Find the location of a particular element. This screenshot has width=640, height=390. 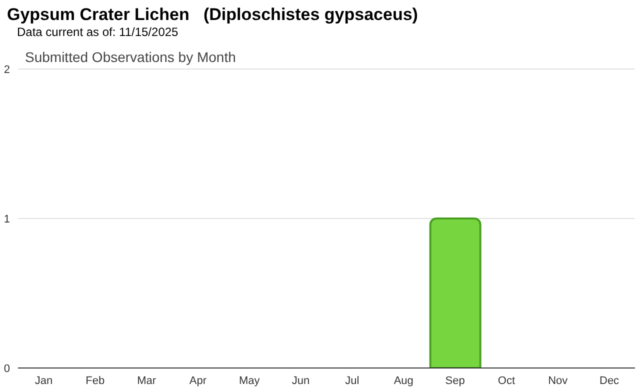

x-tick-label: Feb is located at coordinates (95, 380).